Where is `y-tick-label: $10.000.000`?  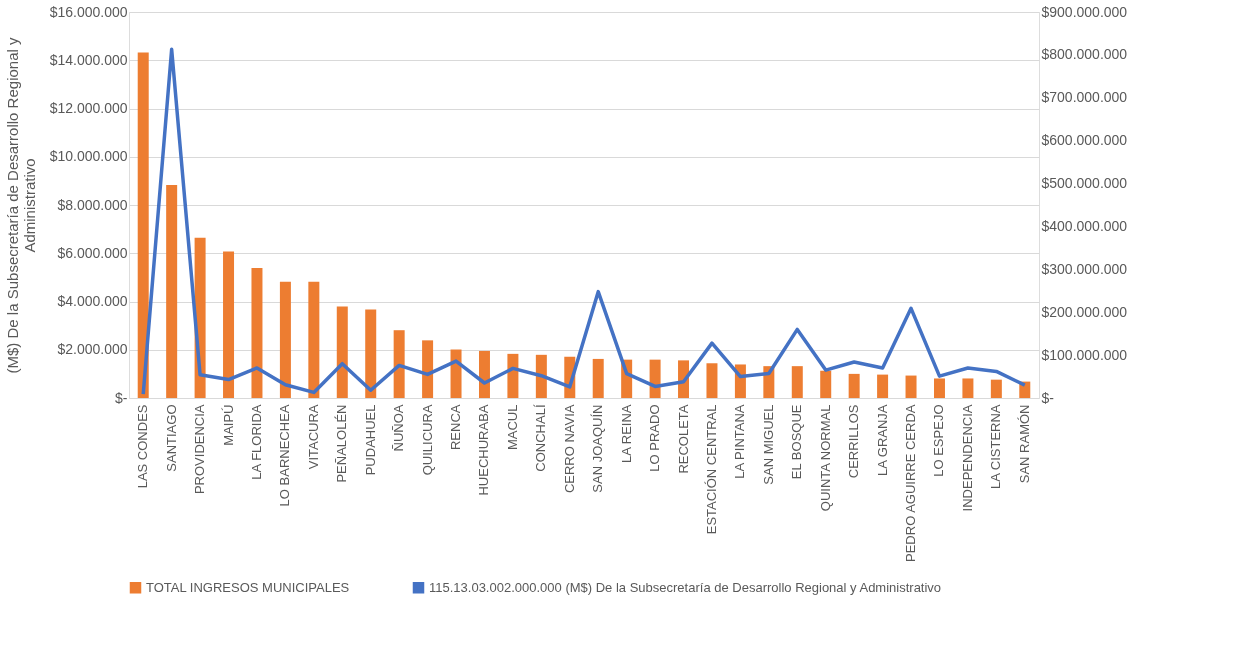
y-tick-label: $10.000.000 is located at coordinates (88, 156).